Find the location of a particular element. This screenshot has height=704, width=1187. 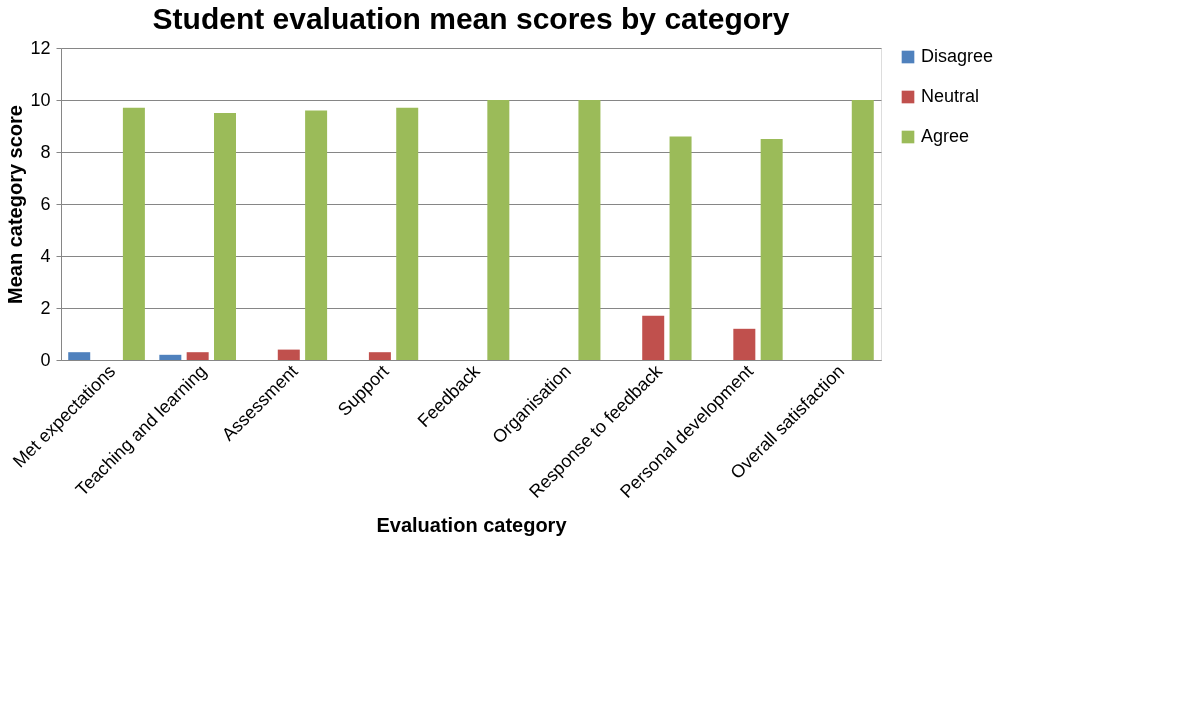

y-tick-label: 12 is located at coordinates (40, 47).